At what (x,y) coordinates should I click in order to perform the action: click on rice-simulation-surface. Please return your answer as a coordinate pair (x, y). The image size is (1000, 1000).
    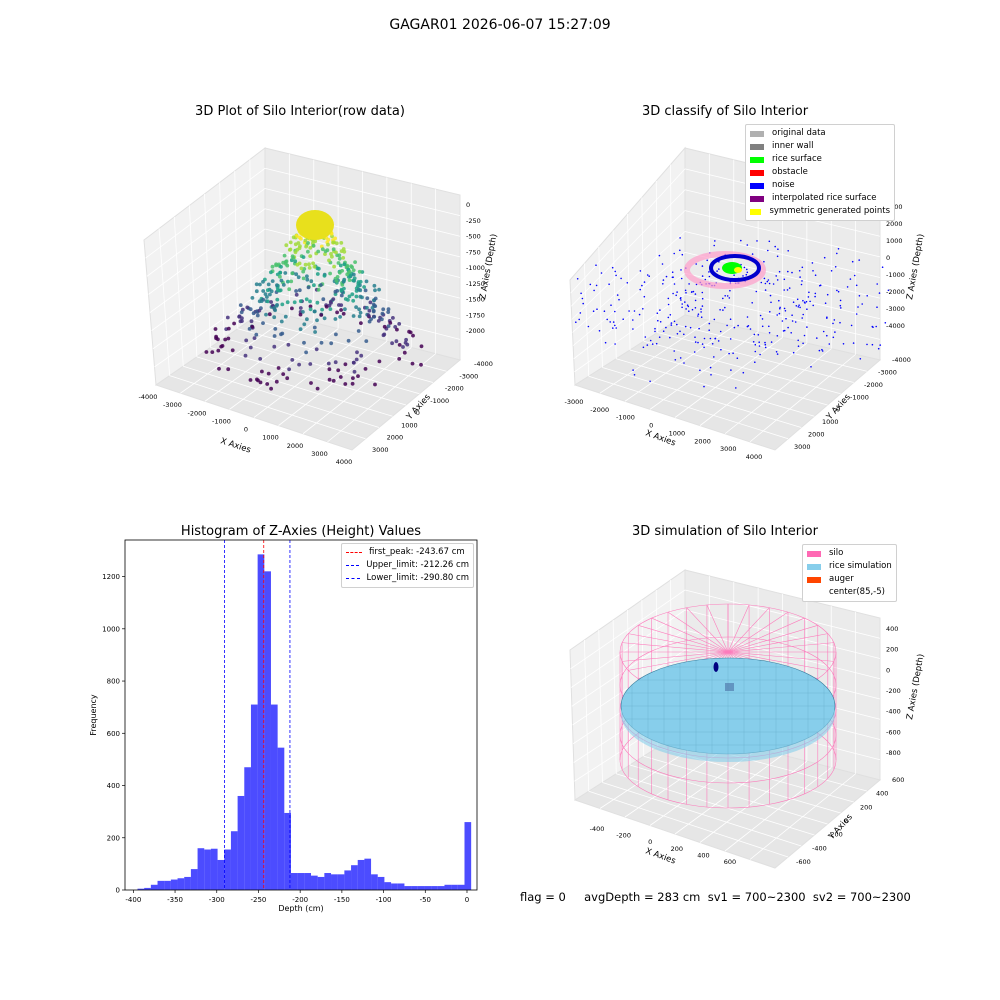
    Looking at the image, I should click on (728, 709).